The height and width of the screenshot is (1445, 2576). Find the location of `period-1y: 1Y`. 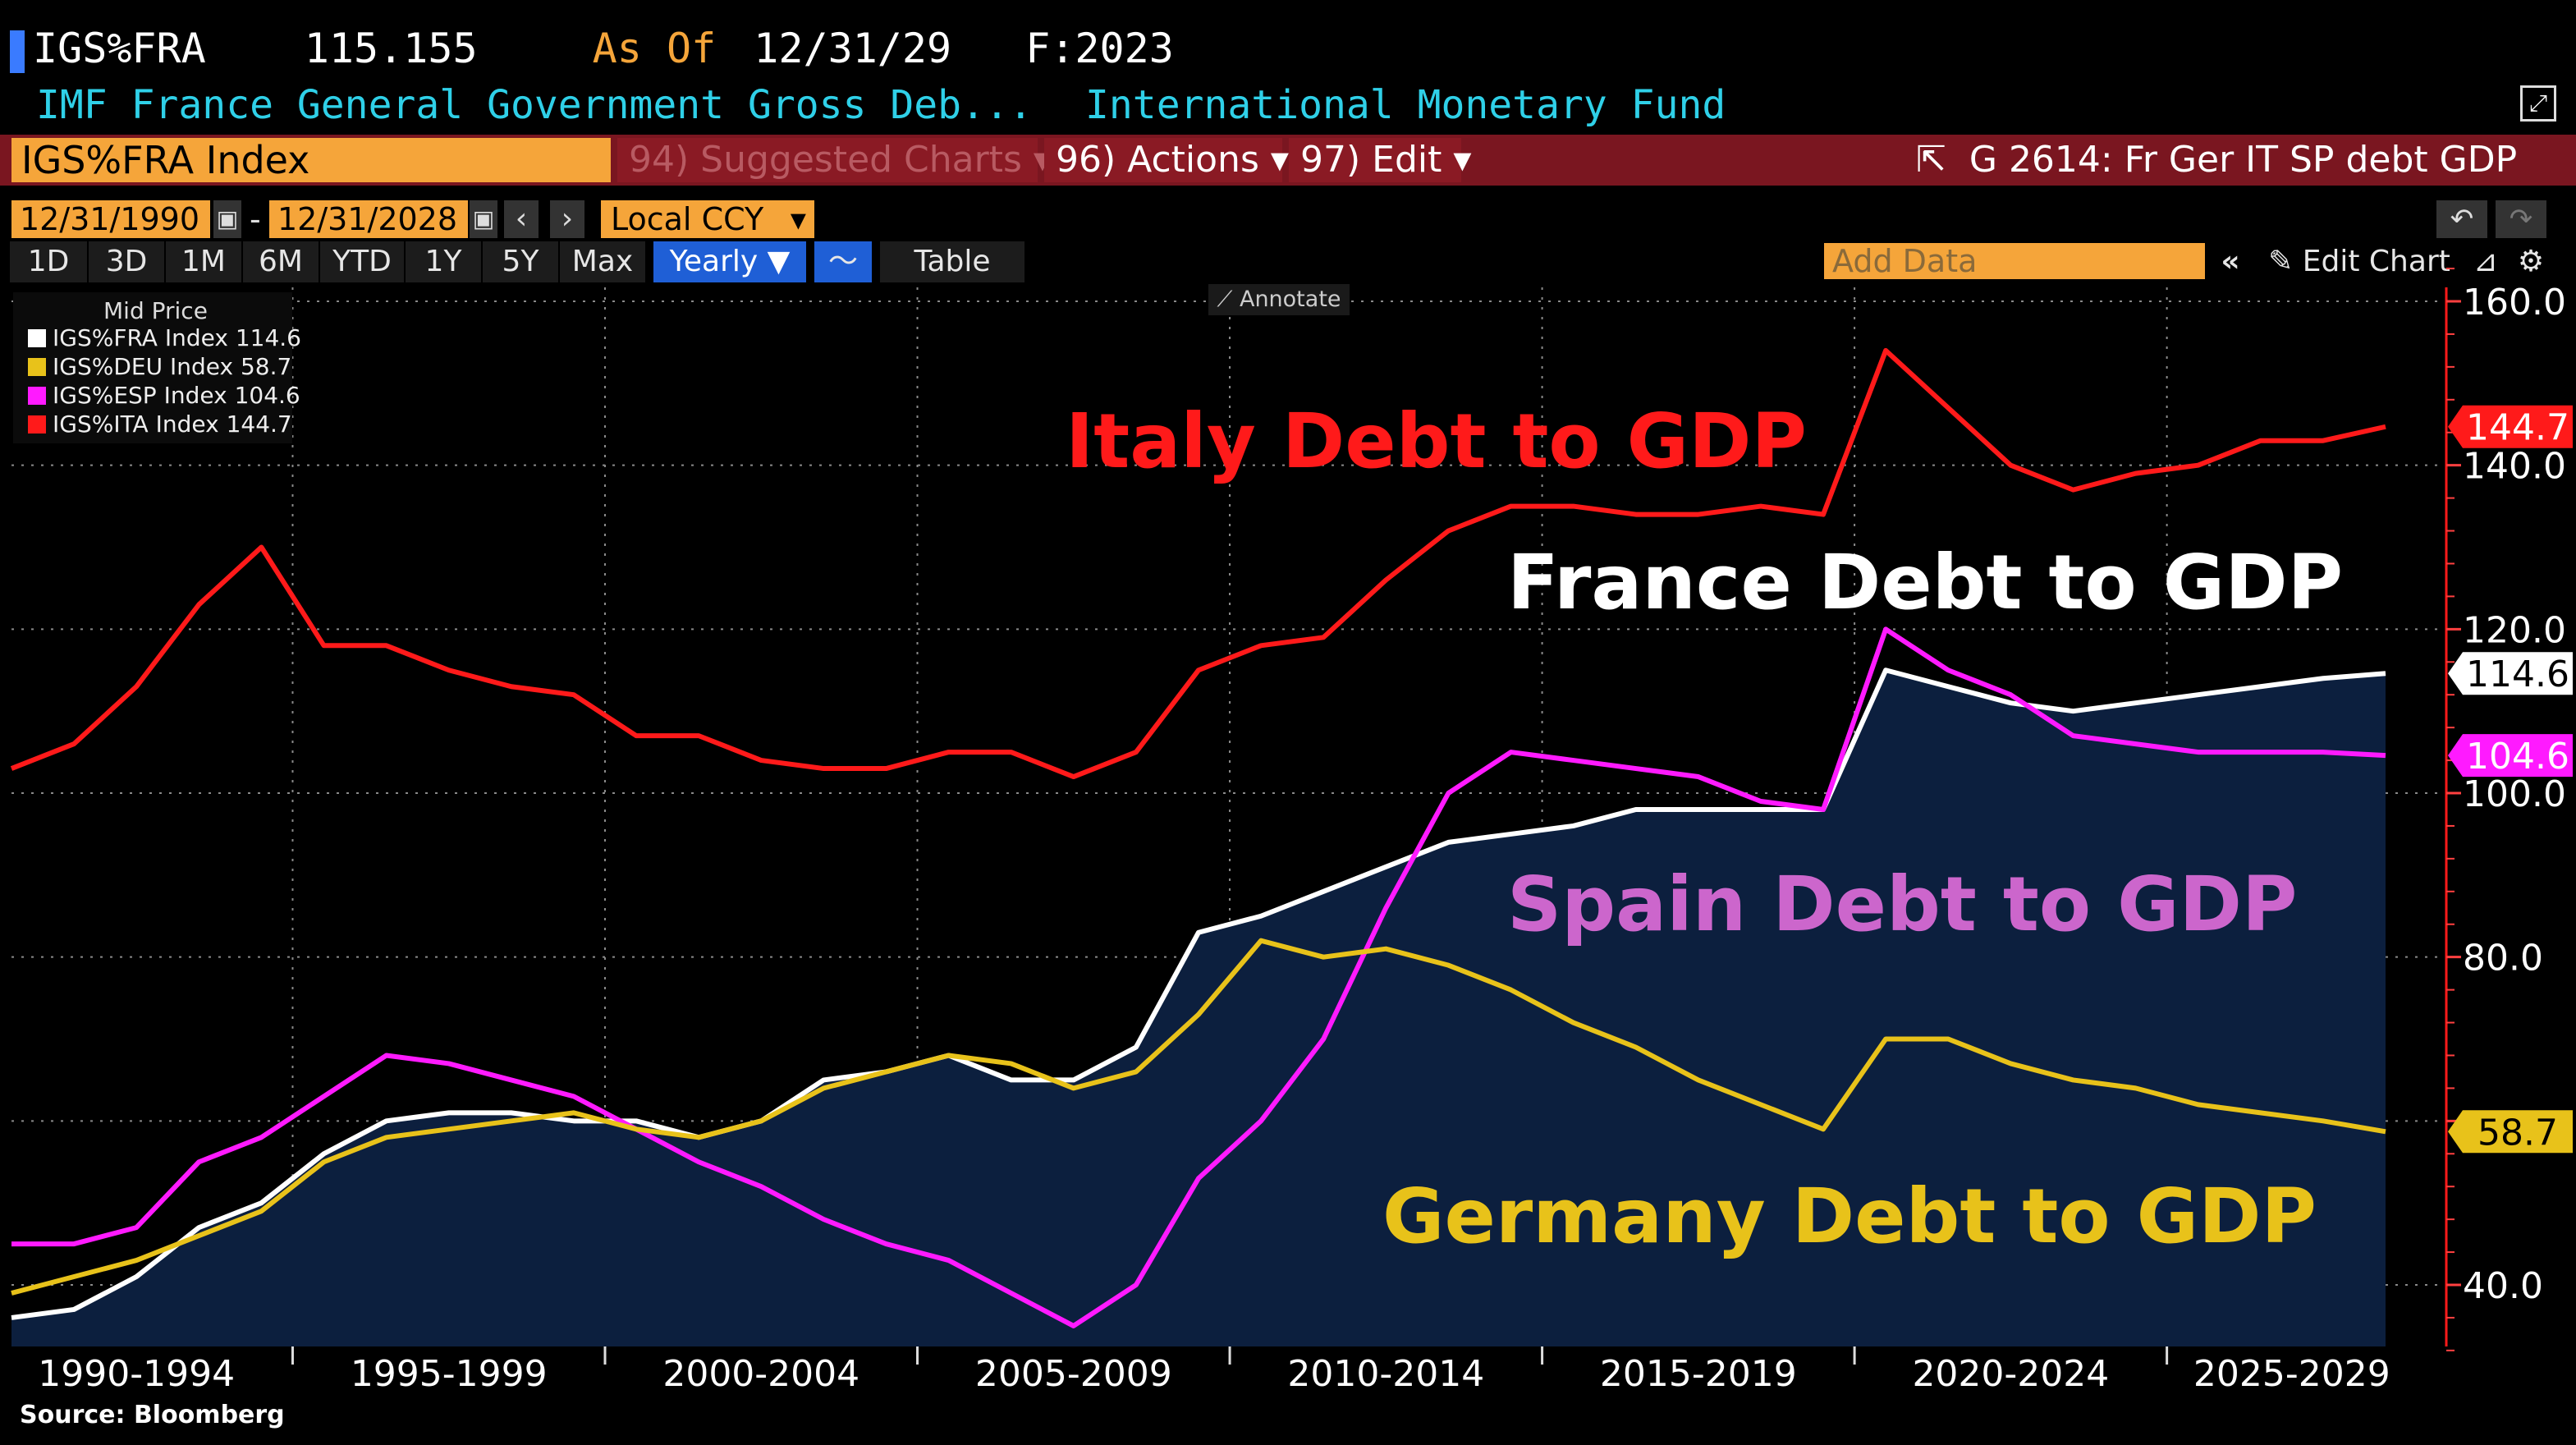

period-1y: 1Y is located at coordinates (444, 261).